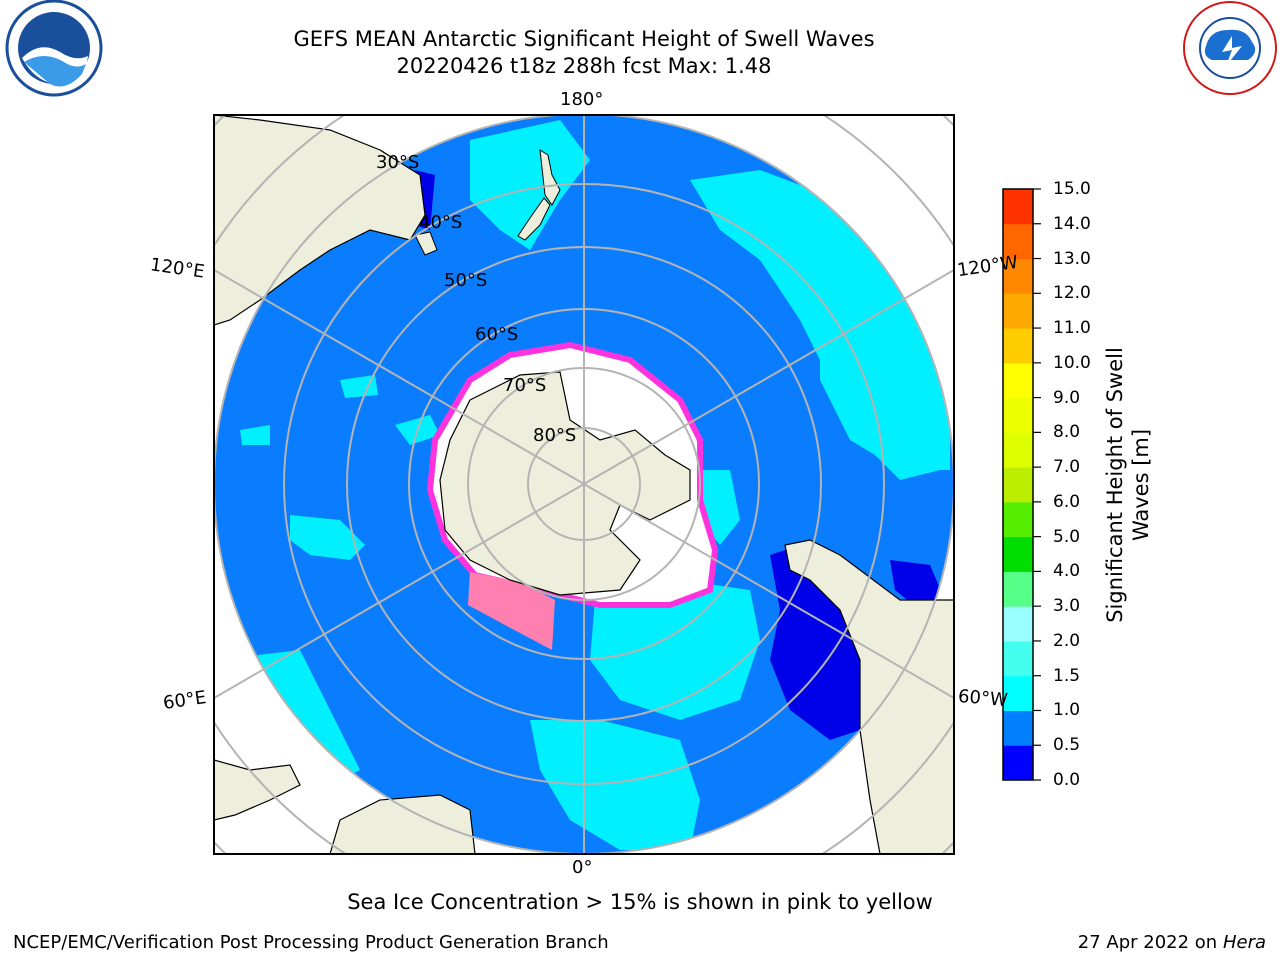 The image size is (1280, 960). Describe the element at coordinates (402, 824) in the screenshot. I see `africa-land` at that location.